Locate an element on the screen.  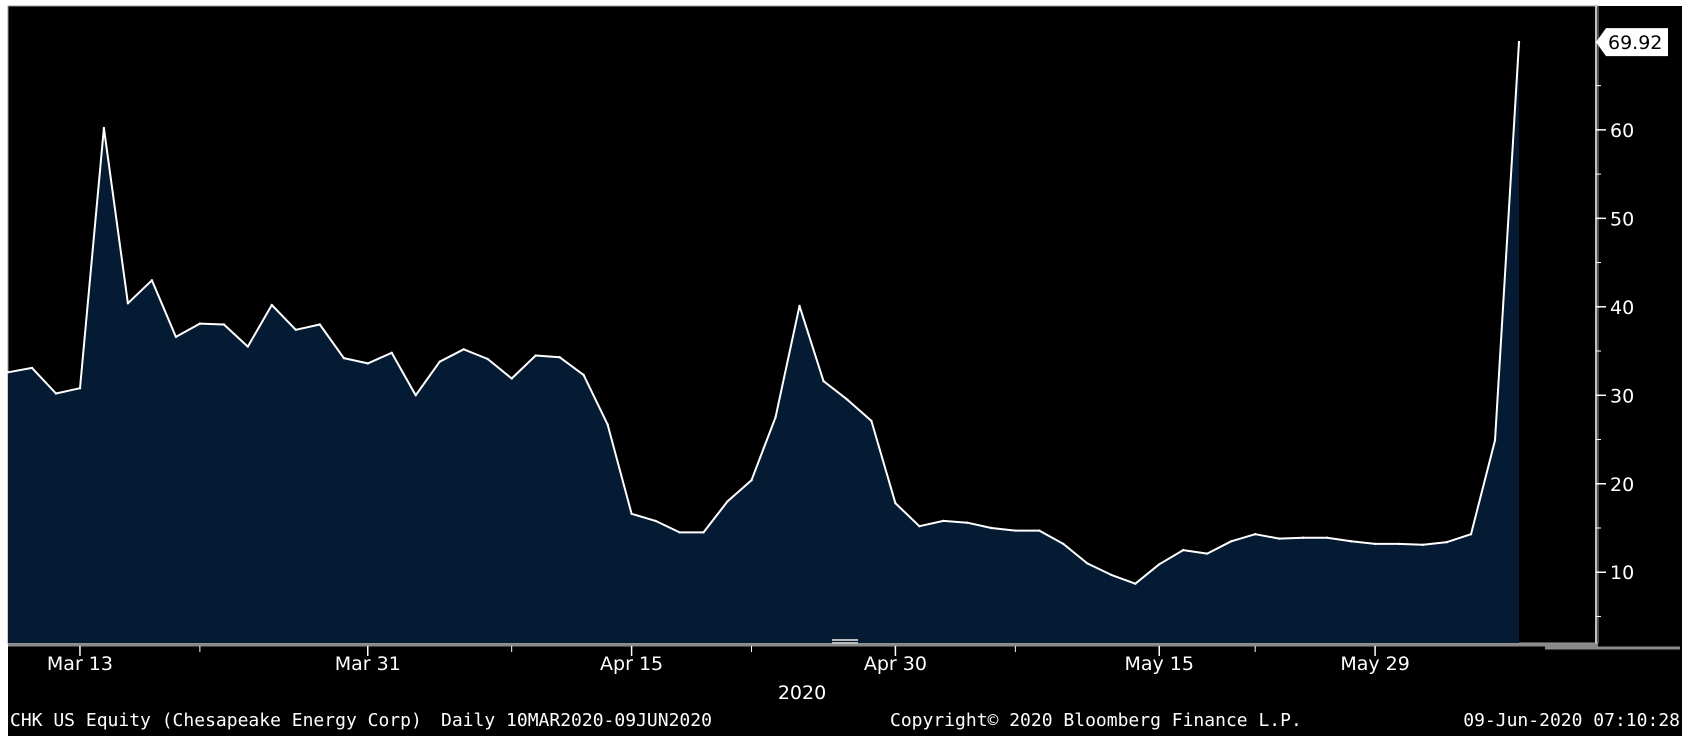
y-tick-label: 50 is located at coordinates (1622, 219).